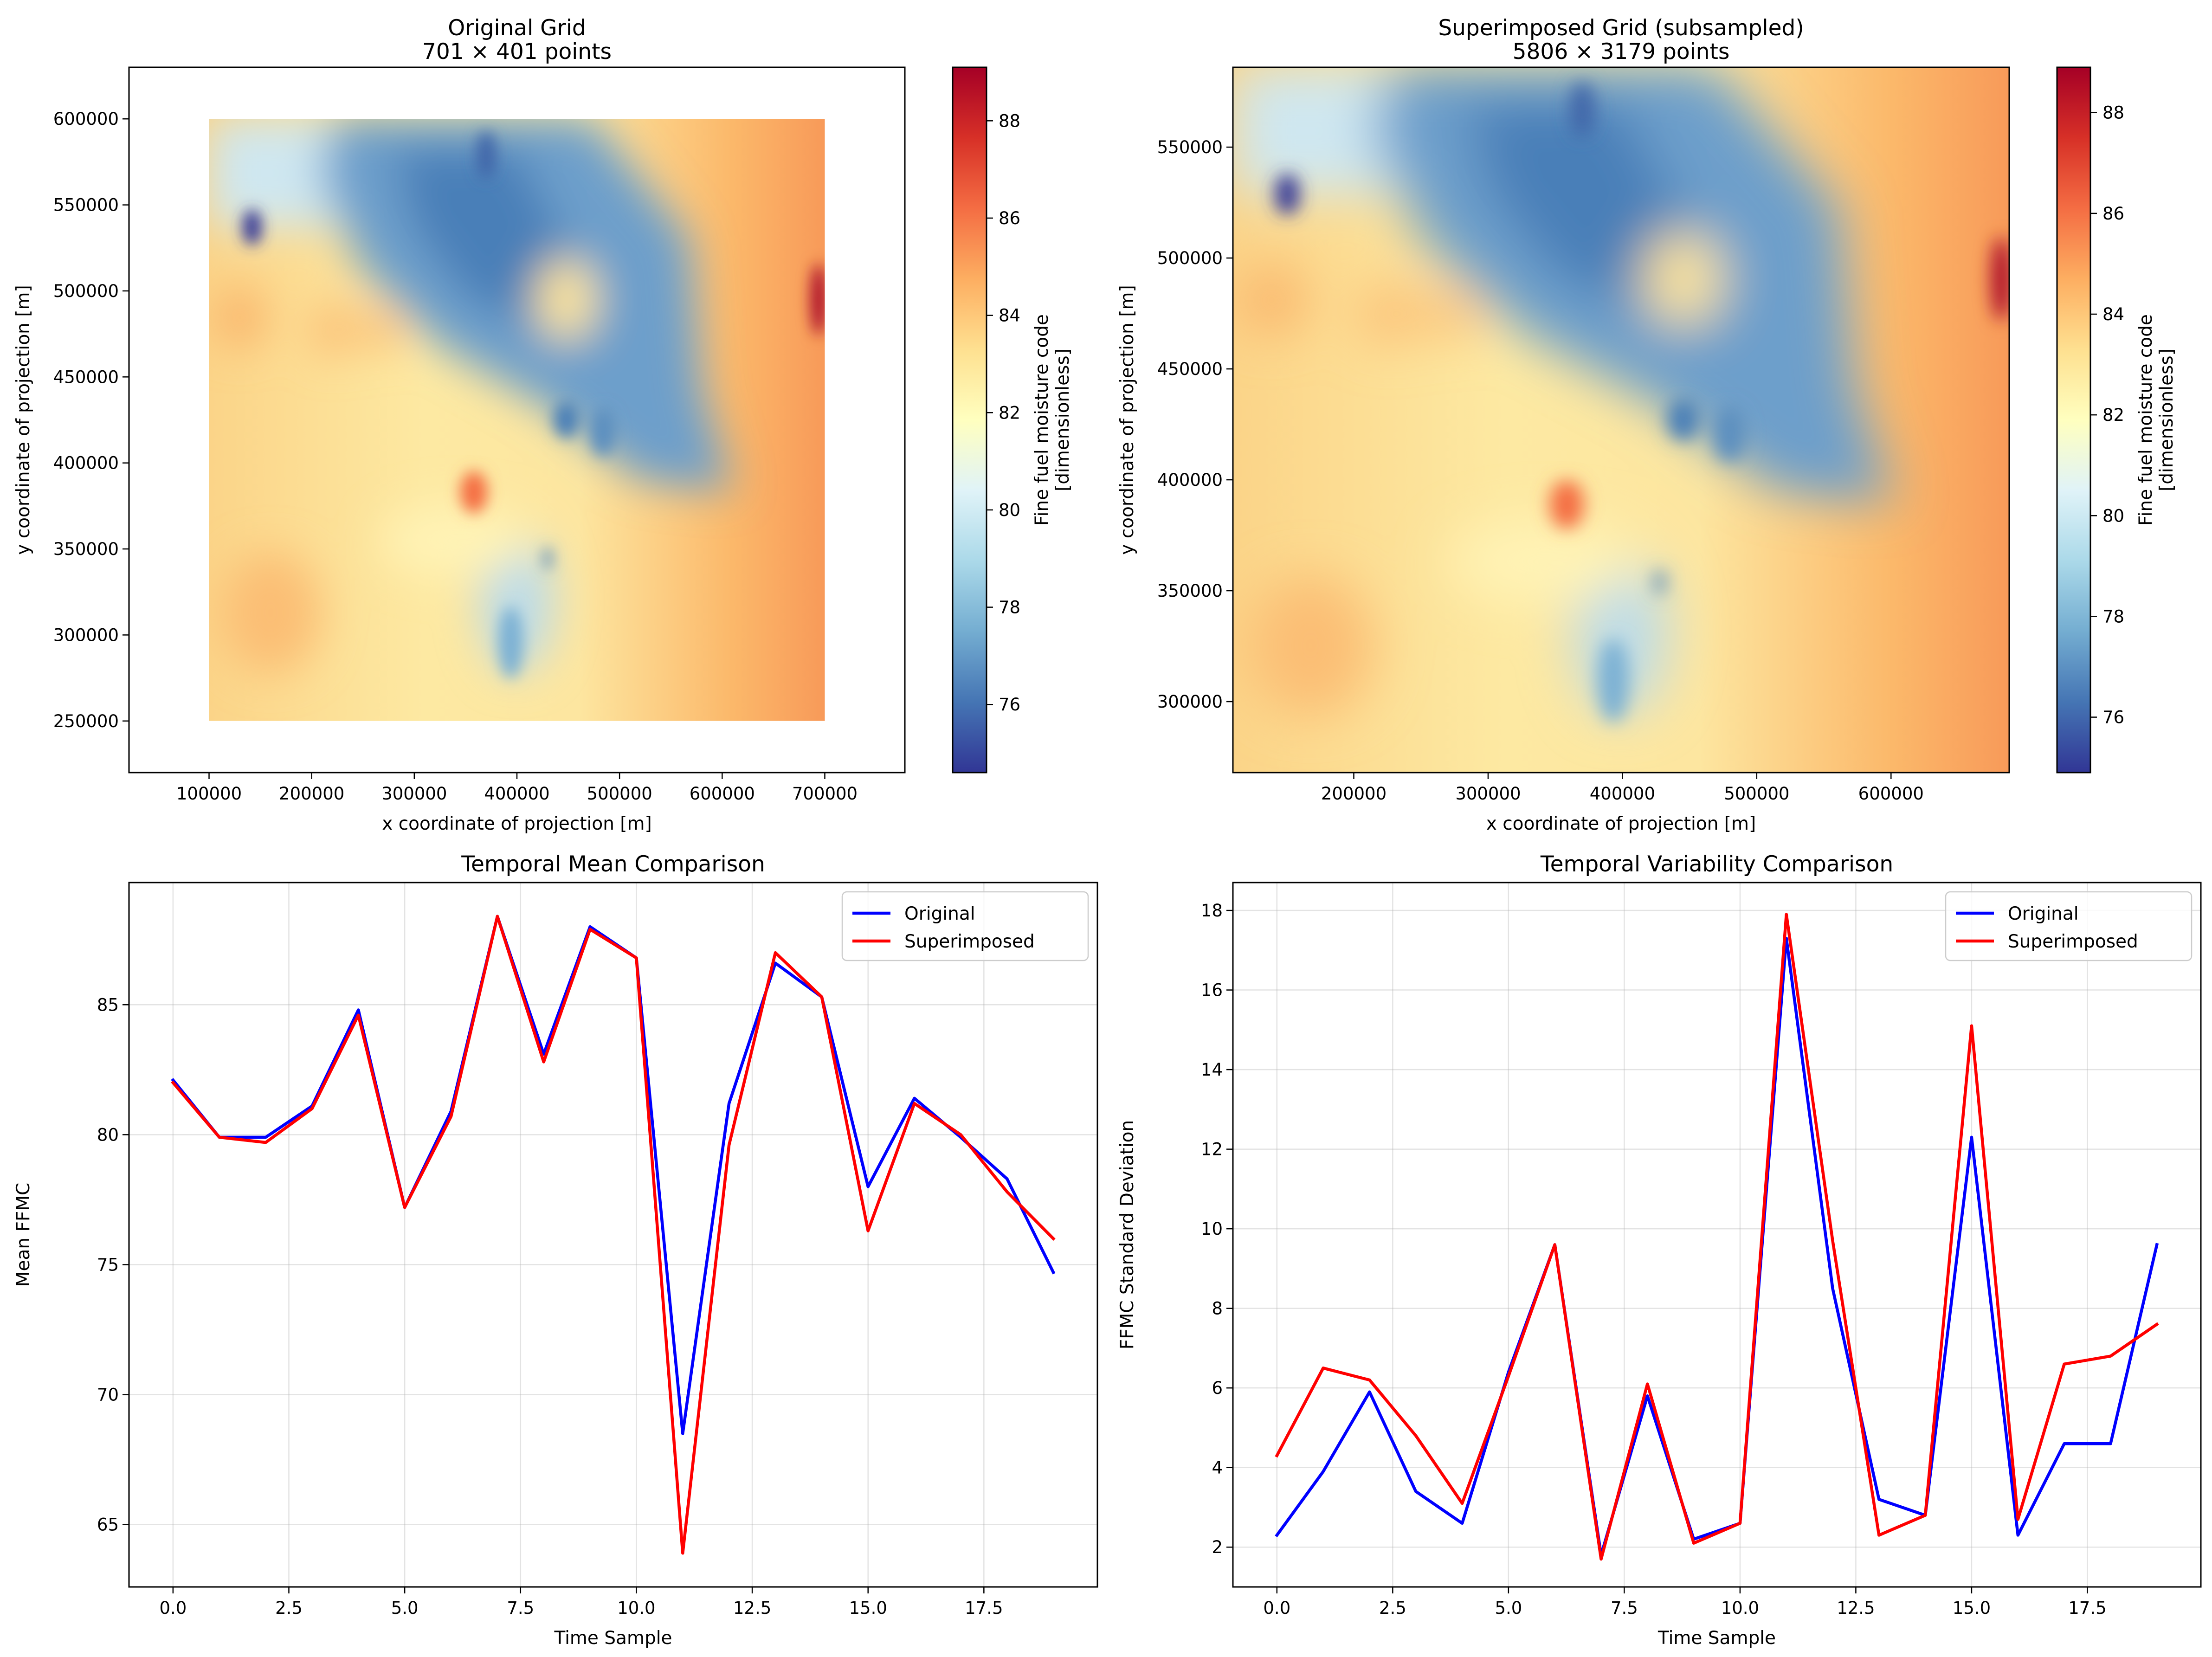 This screenshot has width=2212, height=1657. What do you see at coordinates (1127, 1235) in the screenshot?
I see `y-axis-label: FFMC Standard Deviation` at bounding box center [1127, 1235].